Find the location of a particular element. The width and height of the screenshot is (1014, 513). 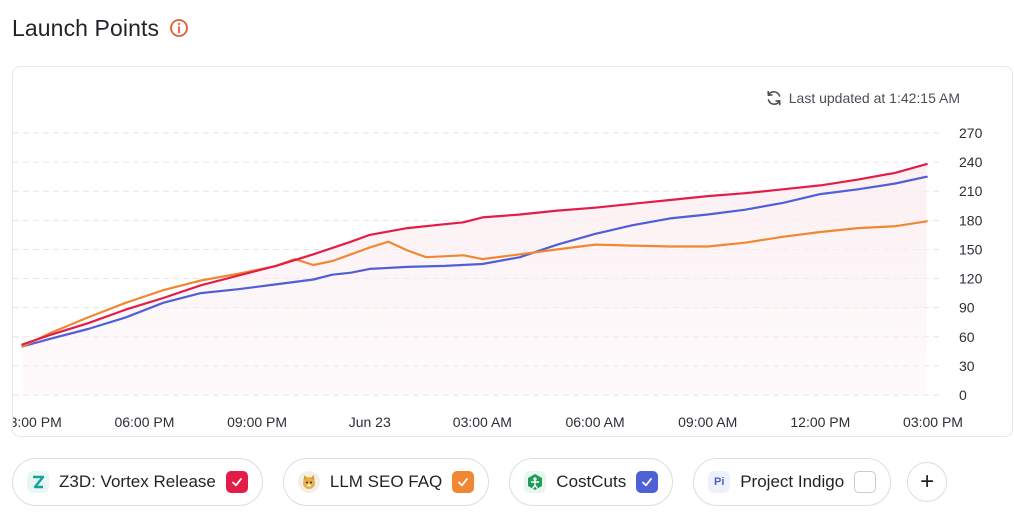

legend-label: Z3D: Vortex Release is located at coordinates (137, 481).